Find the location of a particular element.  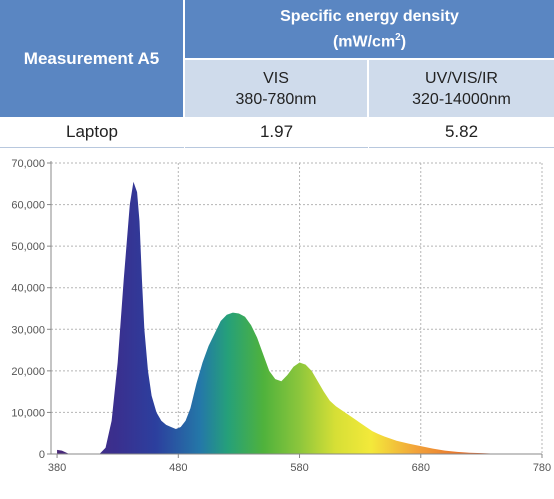

unit-sup: 2 is located at coordinates (398, 37).